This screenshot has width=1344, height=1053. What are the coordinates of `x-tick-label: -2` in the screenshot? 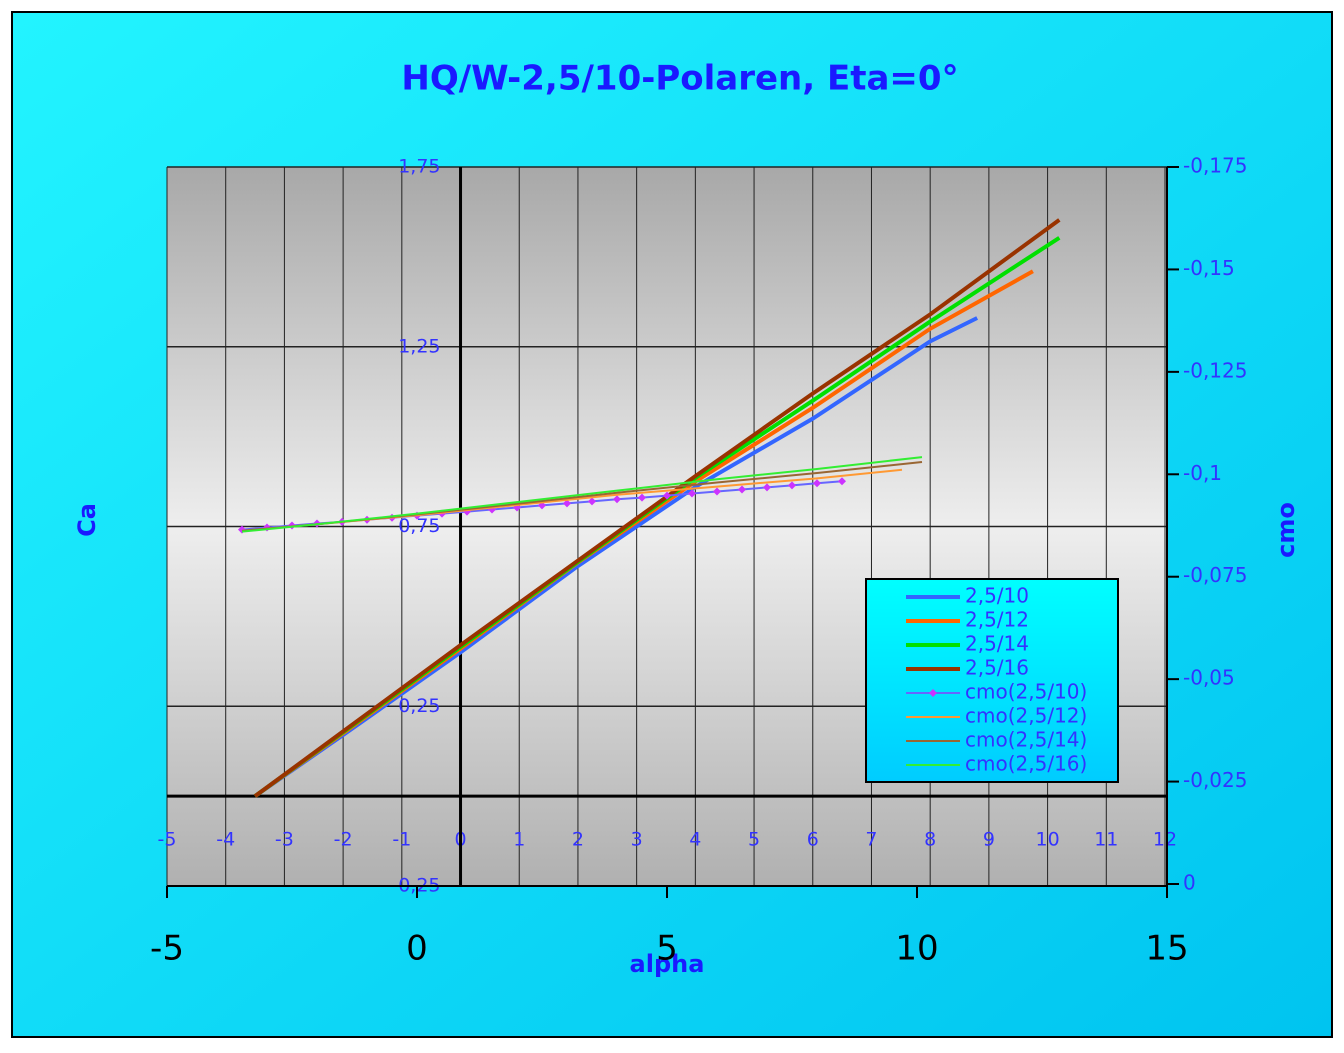 It's located at (343, 840).